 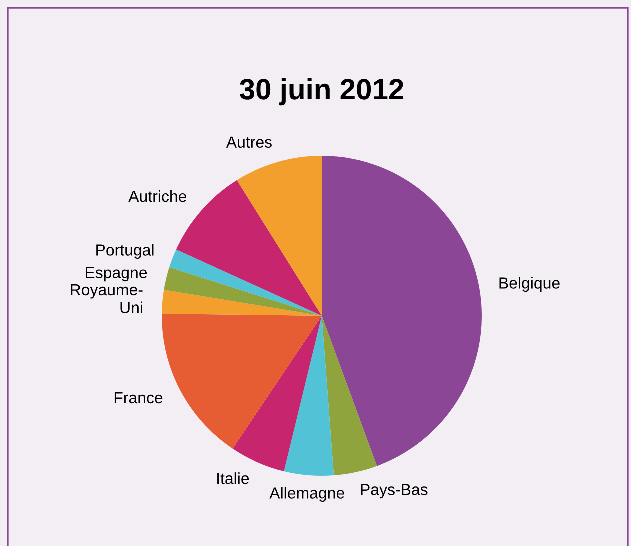 I want to click on slice-label: France, so click(x=138, y=398).